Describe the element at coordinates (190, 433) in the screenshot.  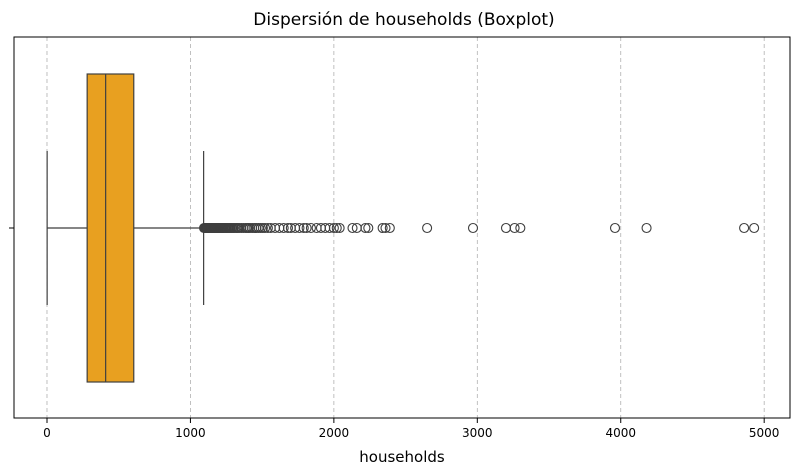
I see `x-tick-label: 1000` at that location.